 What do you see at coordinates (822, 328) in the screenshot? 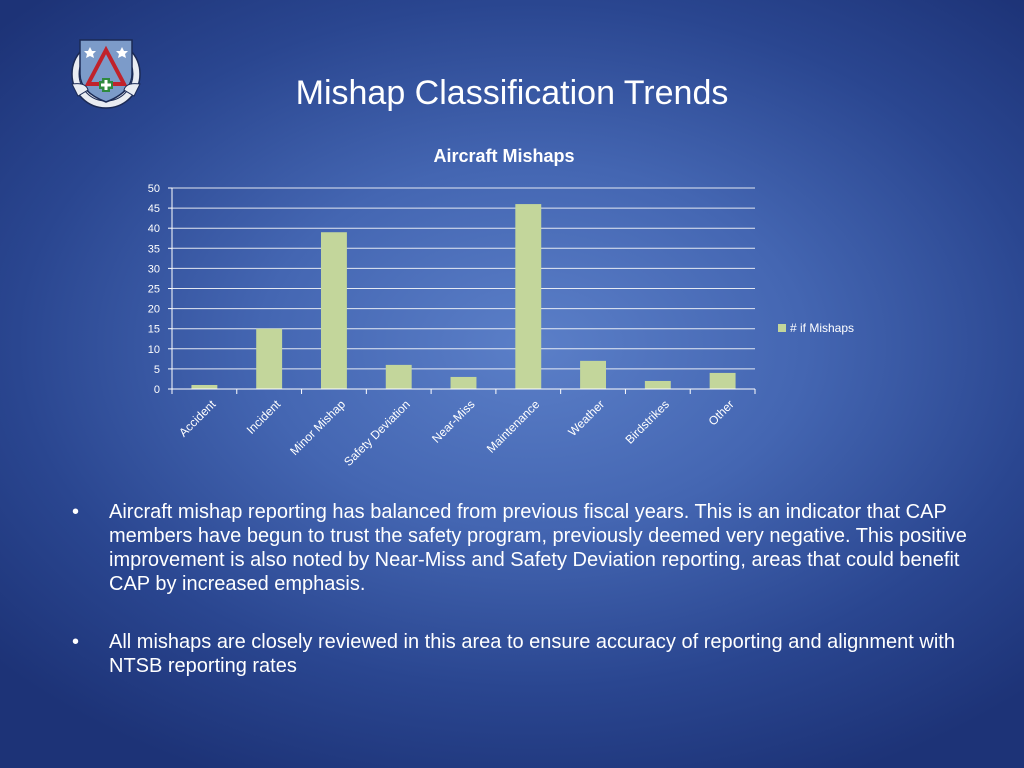
I see `legend-label: # if Mishaps` at bounding box center [822, 328].